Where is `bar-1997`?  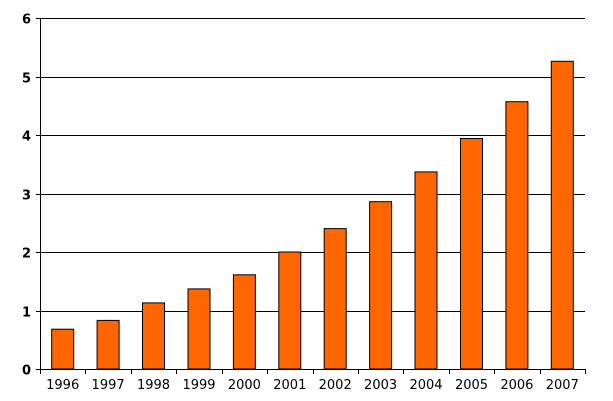 bar-1997 is located at coordinates (108, 344).